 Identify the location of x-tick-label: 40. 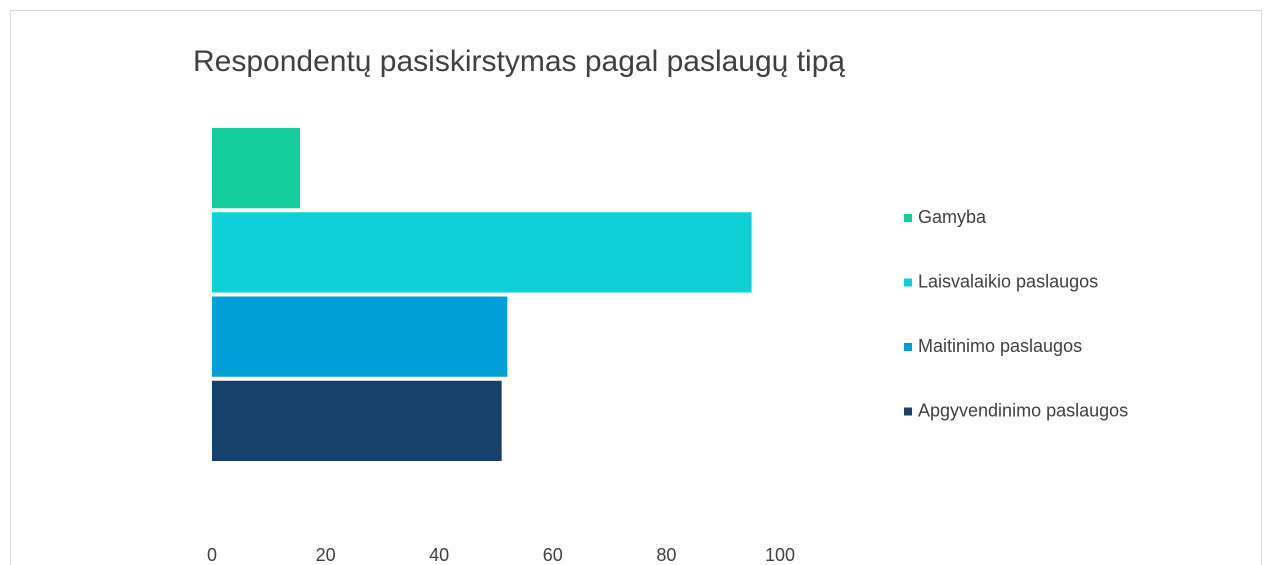
(439, 555).